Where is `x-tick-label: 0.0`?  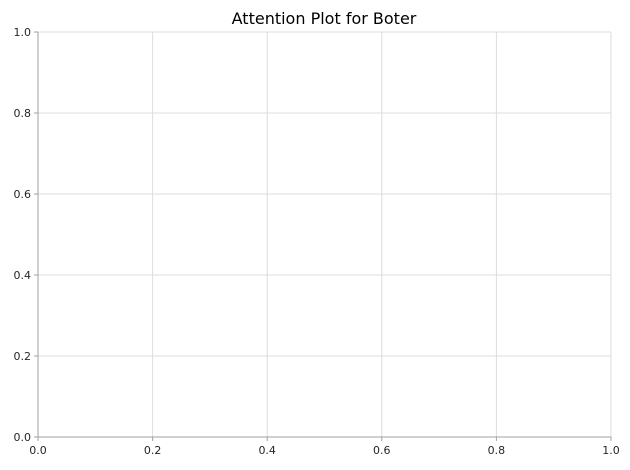
x-tick-label: 0.0 is located at coordinates (38, 450).